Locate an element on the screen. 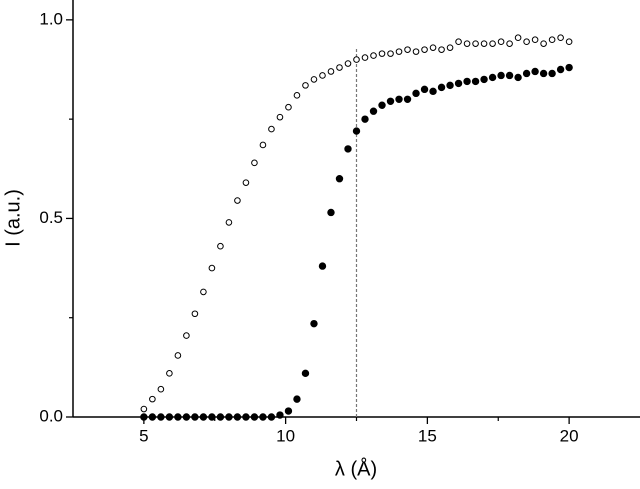 Image resolution: width=640 pixels, height=489 pixels. x-tick-label: 10 is located at coordinates (285, 435).